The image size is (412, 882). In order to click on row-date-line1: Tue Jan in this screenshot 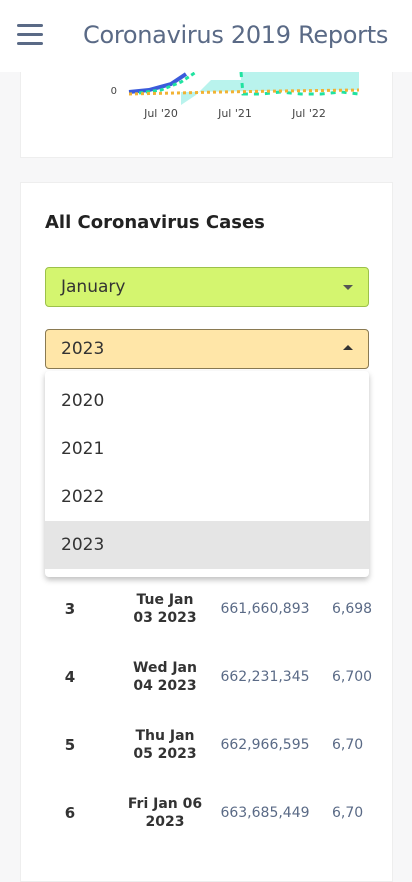, I will do `click(165, 600)`.